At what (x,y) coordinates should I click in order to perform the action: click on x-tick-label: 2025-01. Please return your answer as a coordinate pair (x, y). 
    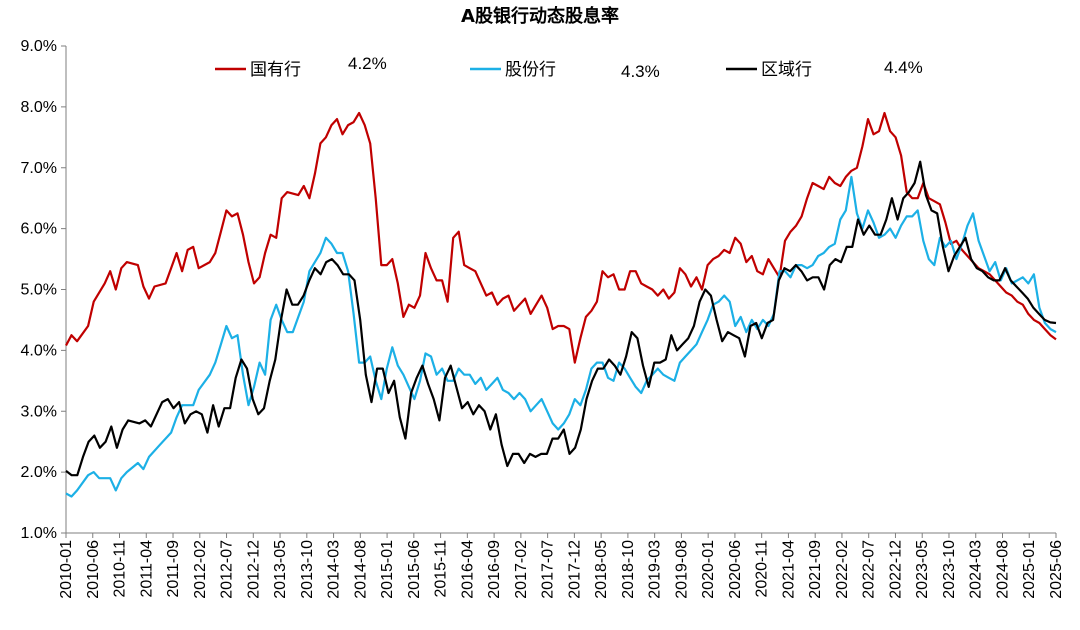
    Looking at the image, I should click on (1029, 569).